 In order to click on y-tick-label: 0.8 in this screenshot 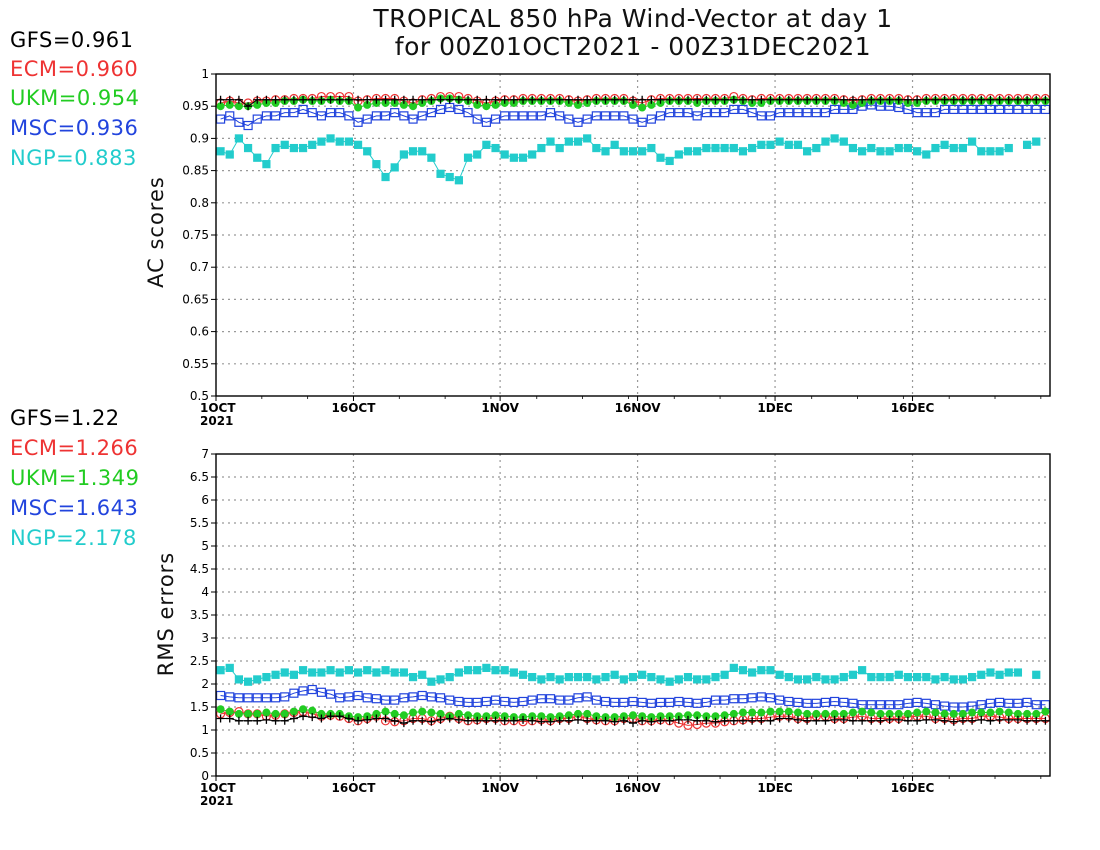, I will do `click(199, 203)`.